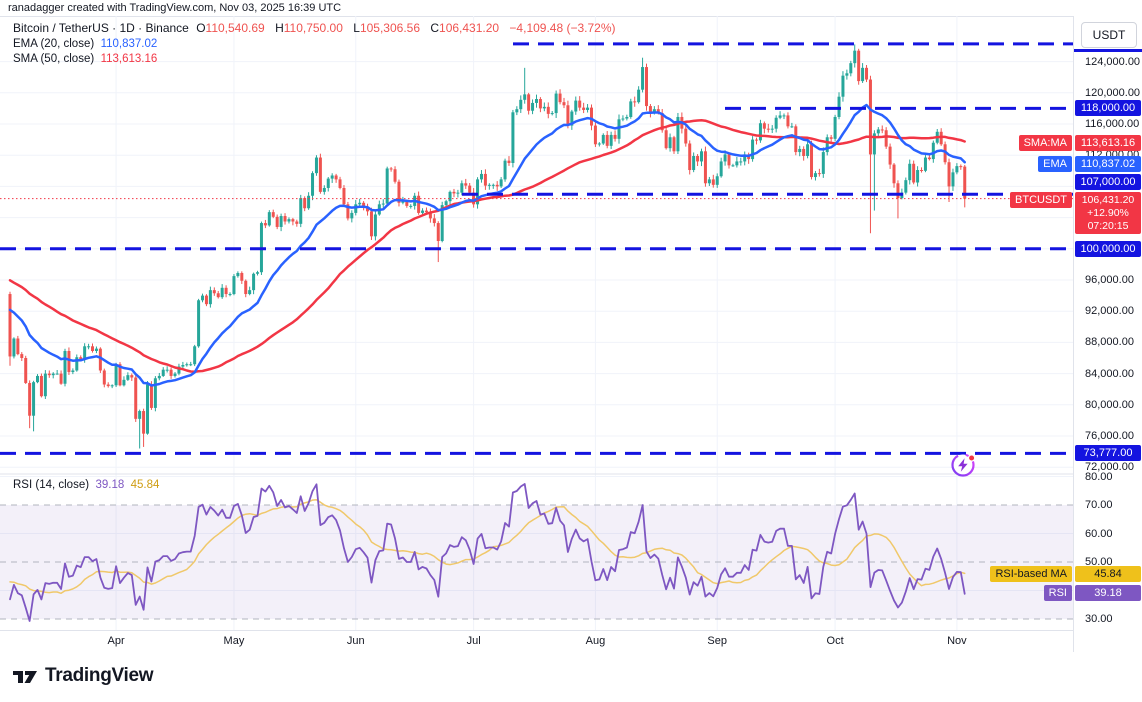 This screenshot has width=1142, height=702. I want to click on ema-legend-row: EMA (20, close) 110,837.02, so click(314, 45).